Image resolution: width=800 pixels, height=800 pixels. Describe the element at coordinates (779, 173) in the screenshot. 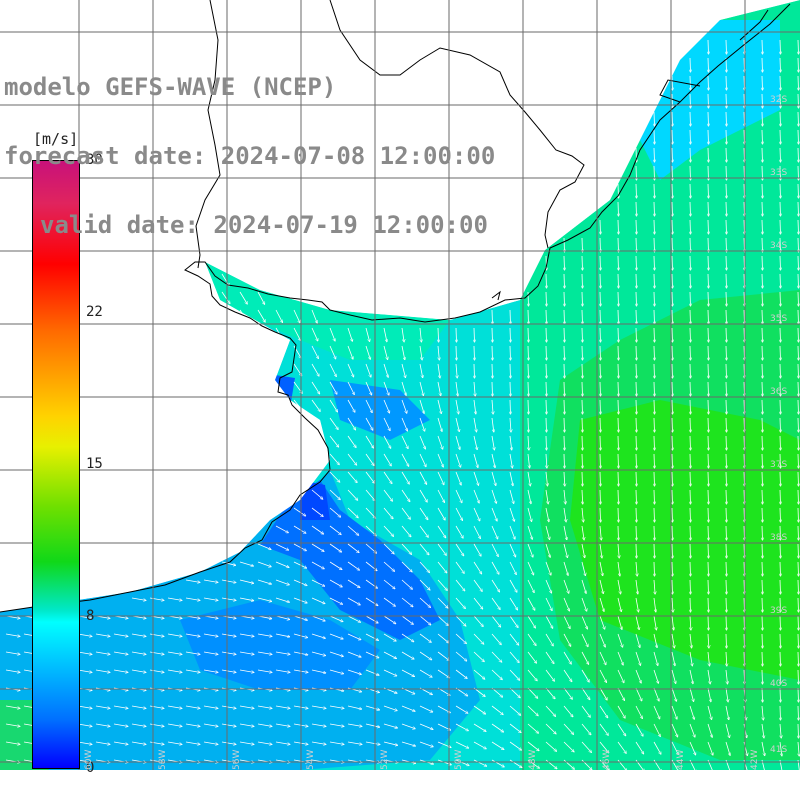

I see `lat-label: 33S` at that location.